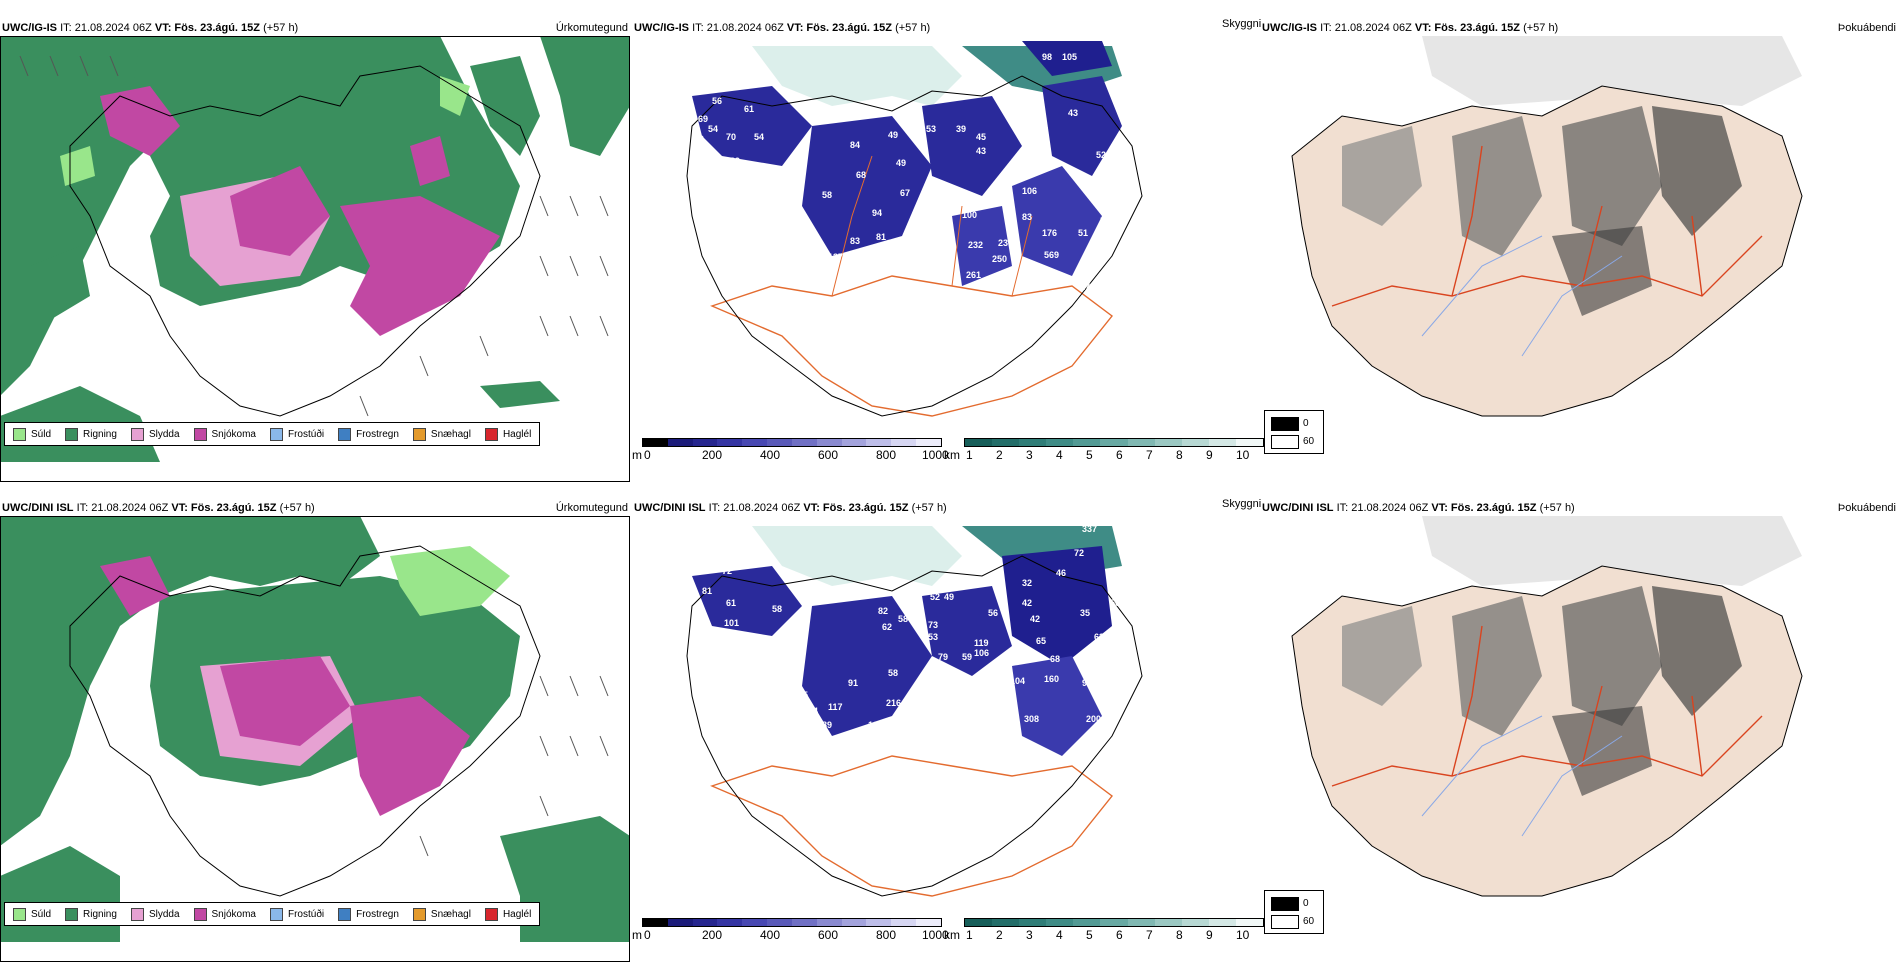 The width and height of the screenshot is (1900, 964). What do you see at coordinates (1557, 508) in the screenshot?
I see `lead-time: (+57 h)` at bounding box center [1557, 508].